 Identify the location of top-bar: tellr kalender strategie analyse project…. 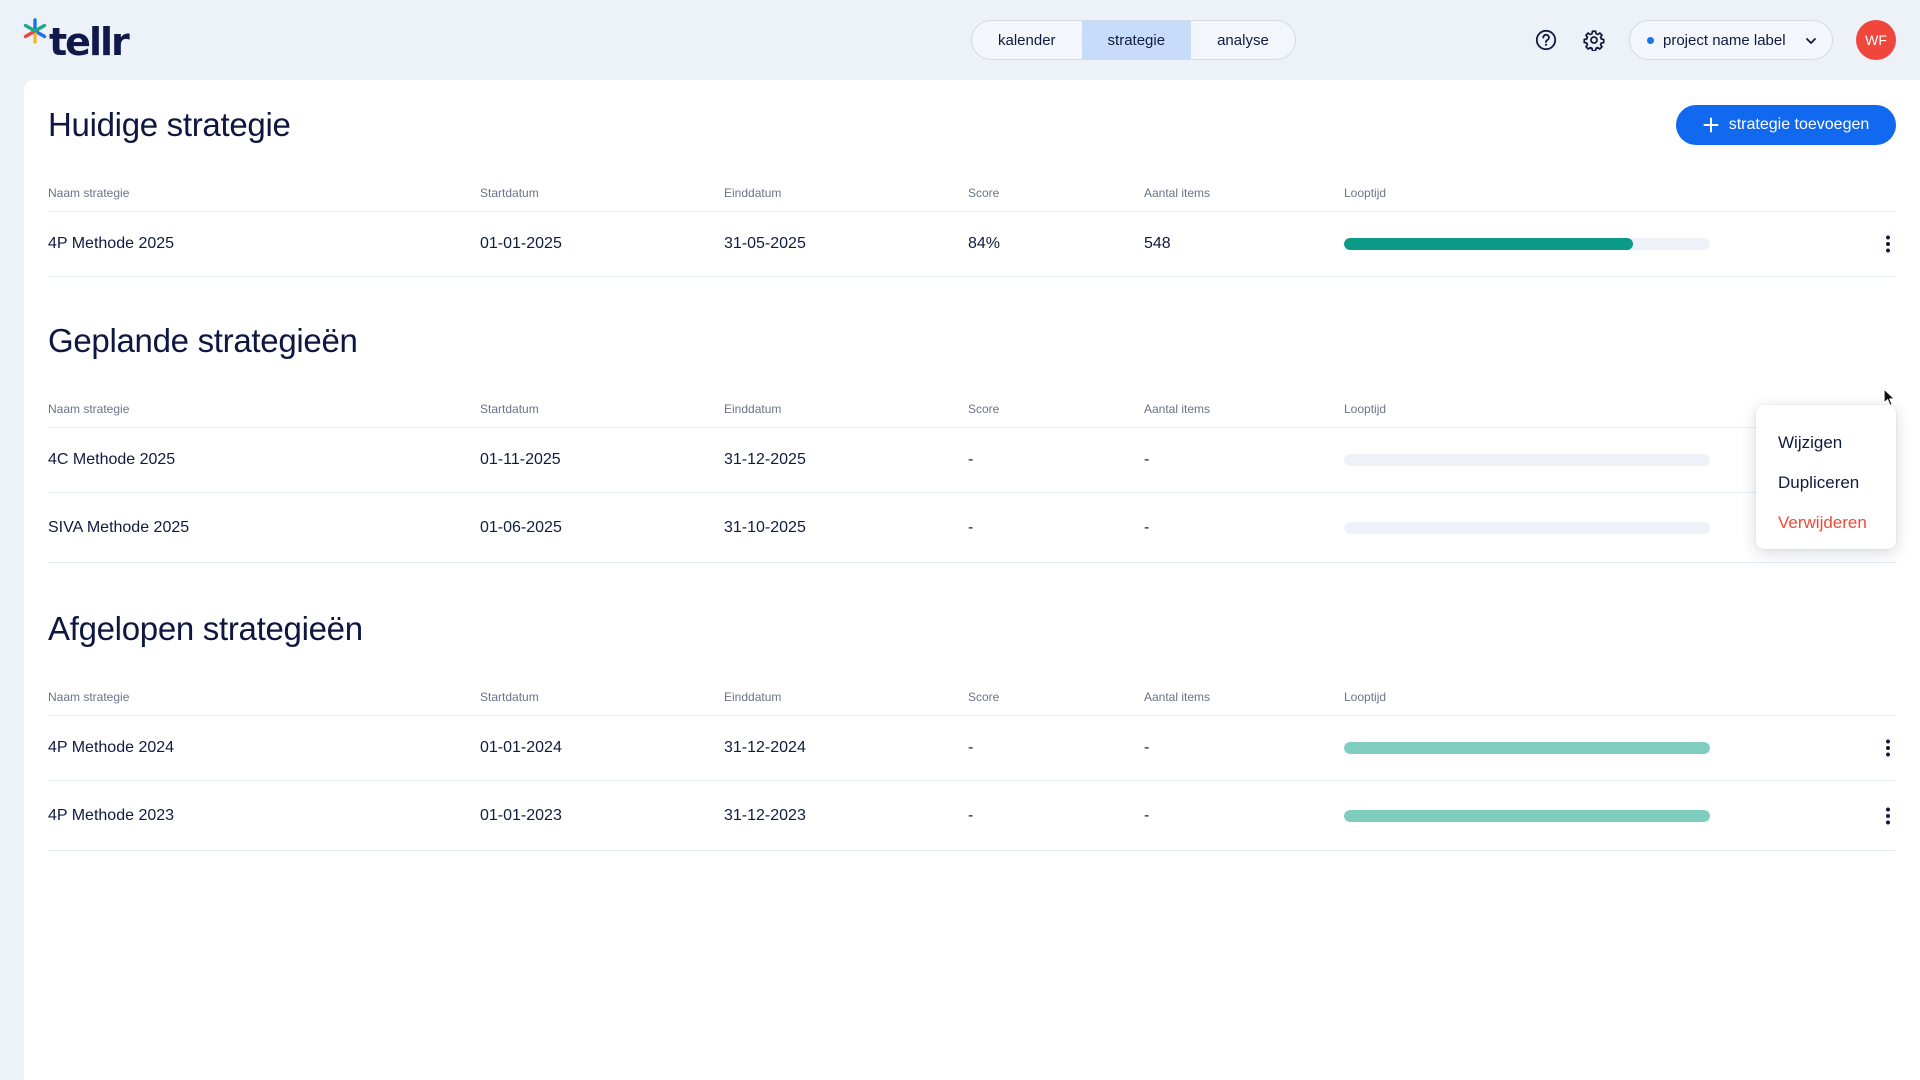
(960, 40).